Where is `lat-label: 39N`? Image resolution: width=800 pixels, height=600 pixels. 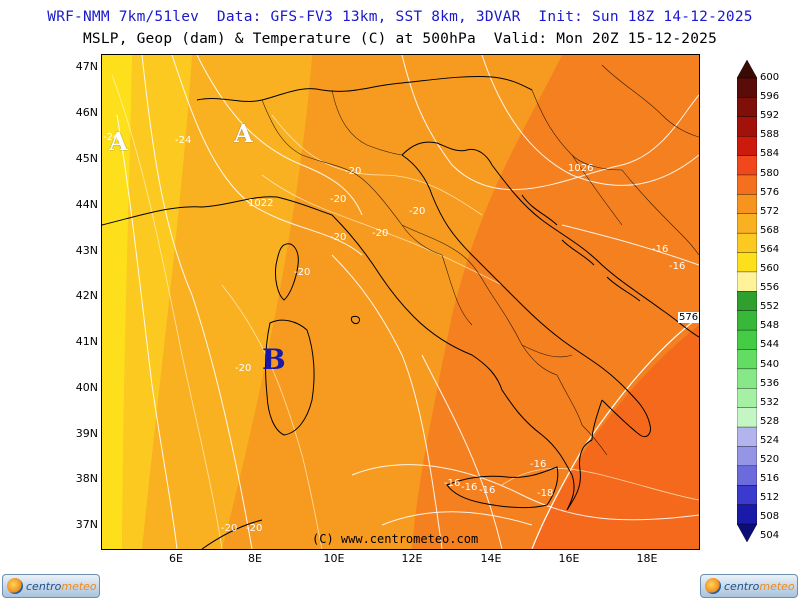
lat-label: 39N is located at coordinates (86, 433).